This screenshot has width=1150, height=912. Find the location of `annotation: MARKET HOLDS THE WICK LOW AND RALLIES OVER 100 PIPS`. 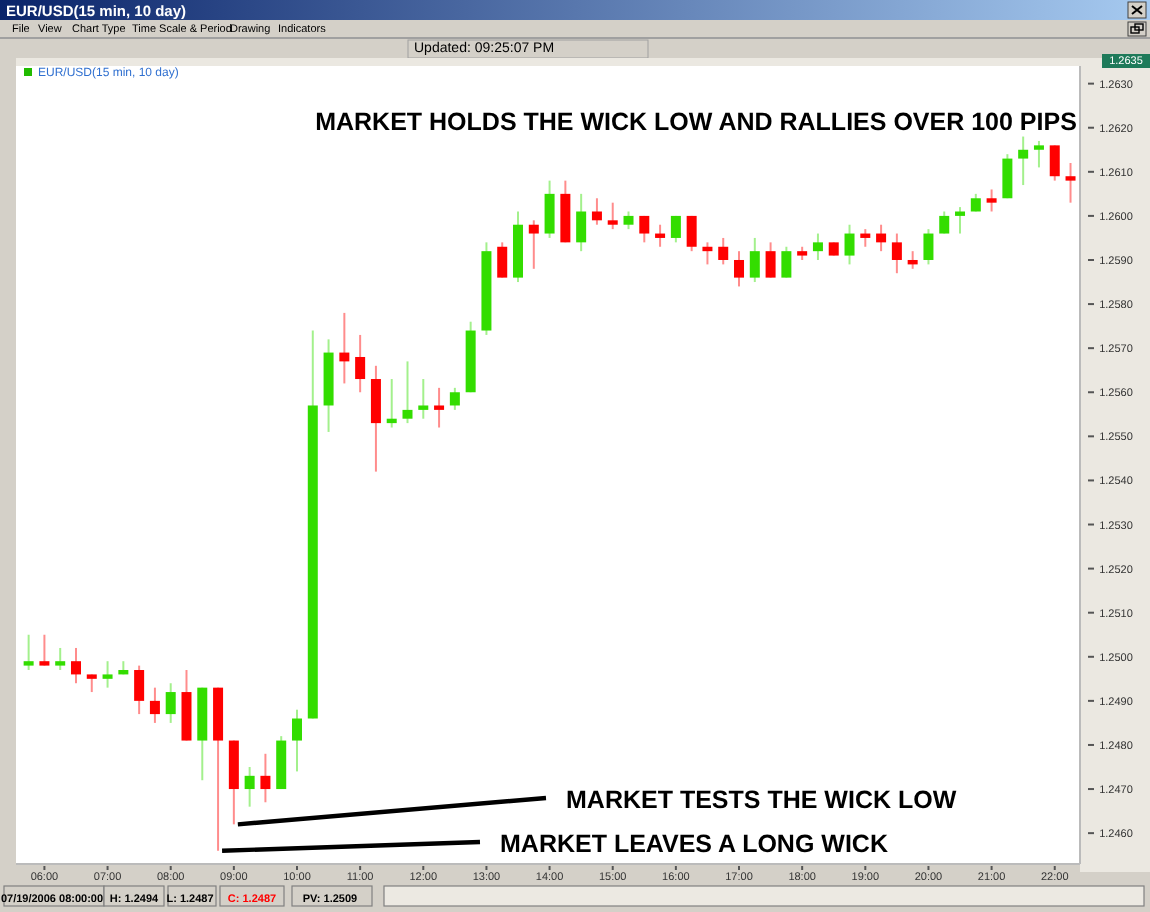

annotation: MARKET HOLDS THE WICK LOW AND RALLIES OVER 100 PIPS is located at coordinates (696, 122).